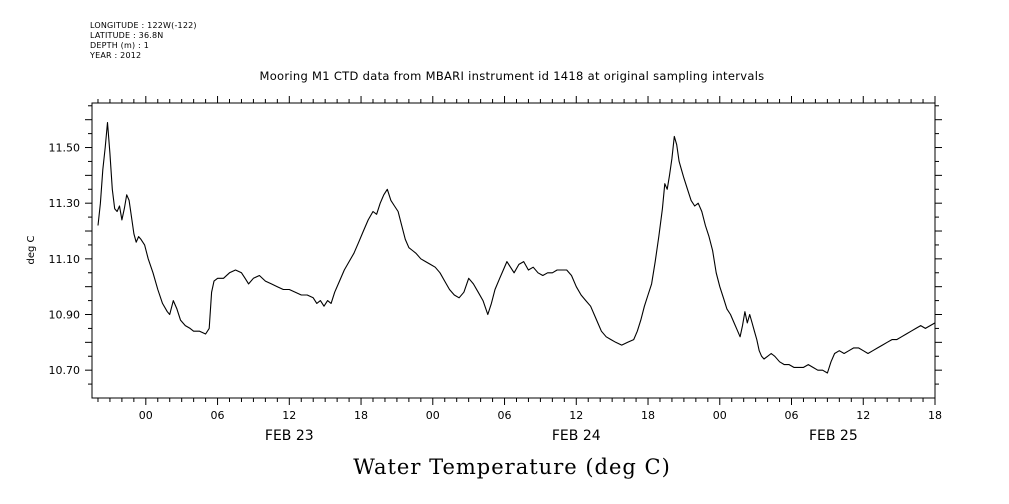 The image size is (1009, 504). Describe the element at coordinates (143, 25) in the screenshot. I see `longitude-label: LONGITUDE : 122W(-122)` at that location.